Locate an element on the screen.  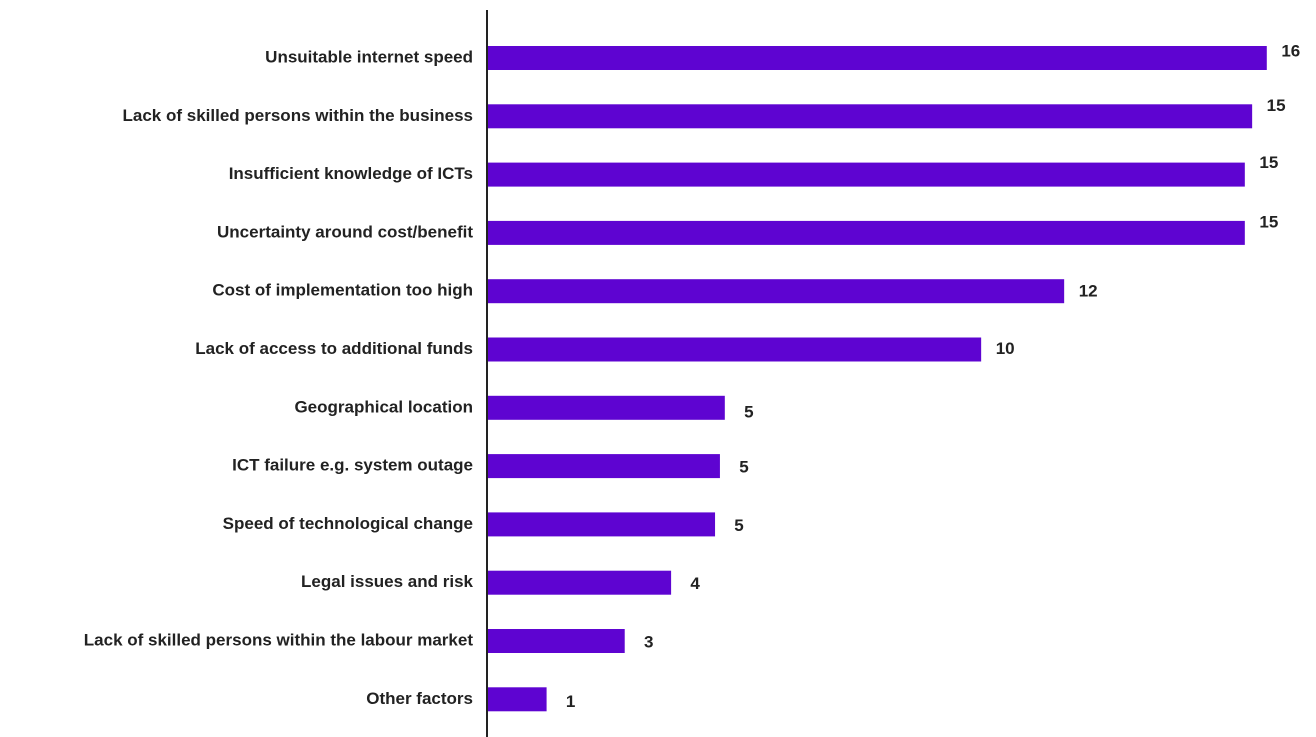
category-label: Geographical location is located at coordinates (383, 406).